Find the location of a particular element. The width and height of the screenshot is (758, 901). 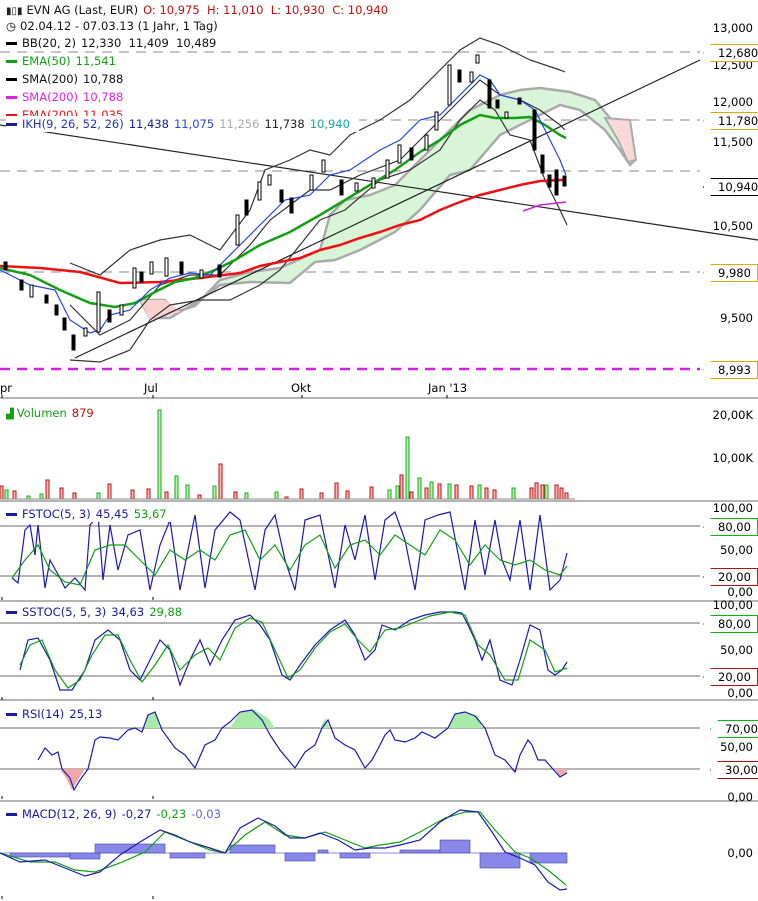

instrument-title: EVN AG (Last, EUR) is located at coordinates (82, 10).